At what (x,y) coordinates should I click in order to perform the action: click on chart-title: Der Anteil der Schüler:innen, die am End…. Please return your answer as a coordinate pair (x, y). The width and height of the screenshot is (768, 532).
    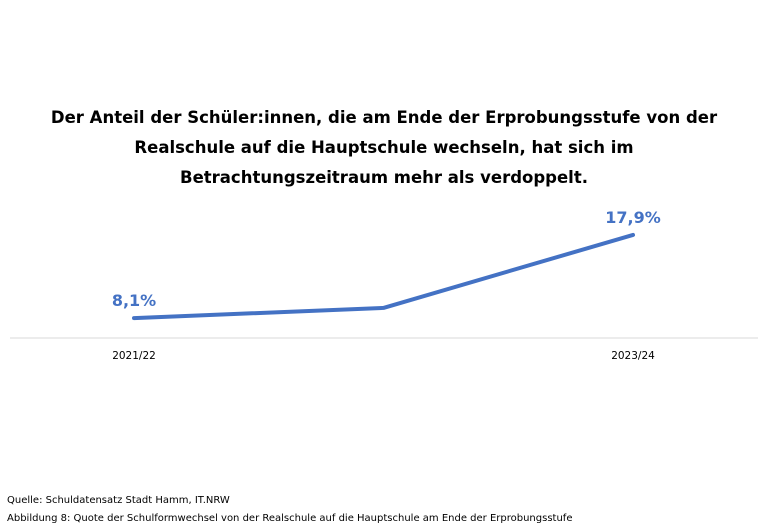
    Looking at the image, I should click on (384, 147).